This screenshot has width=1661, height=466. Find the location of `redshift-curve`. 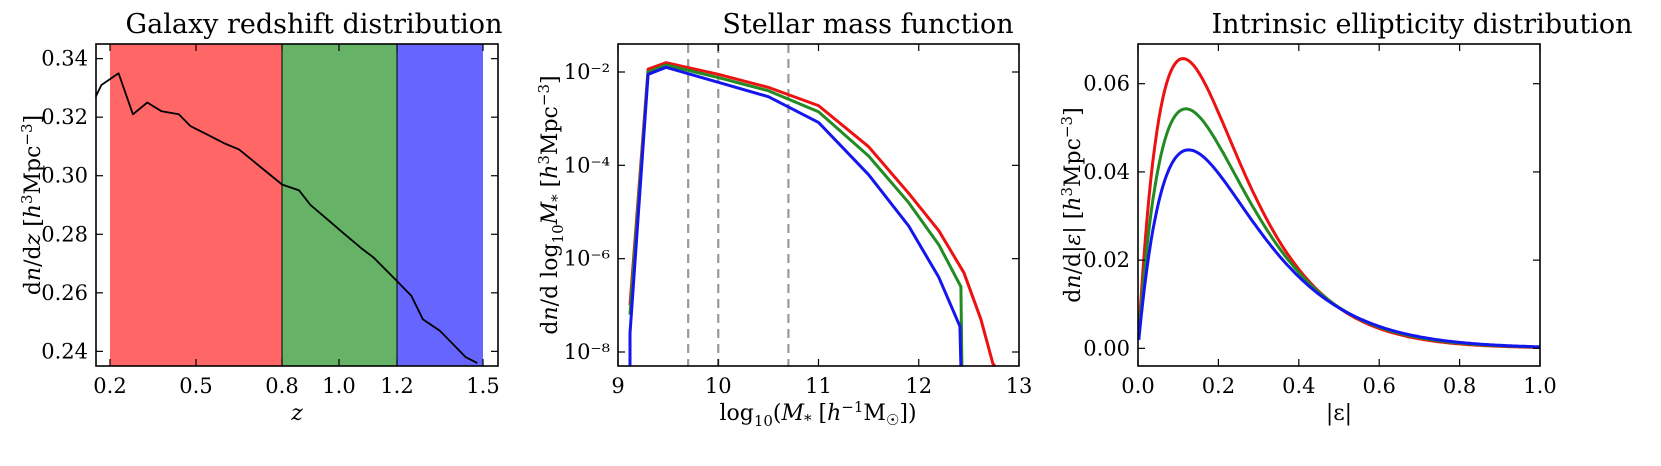

redshift-curve is located at coordinates (286, 218).